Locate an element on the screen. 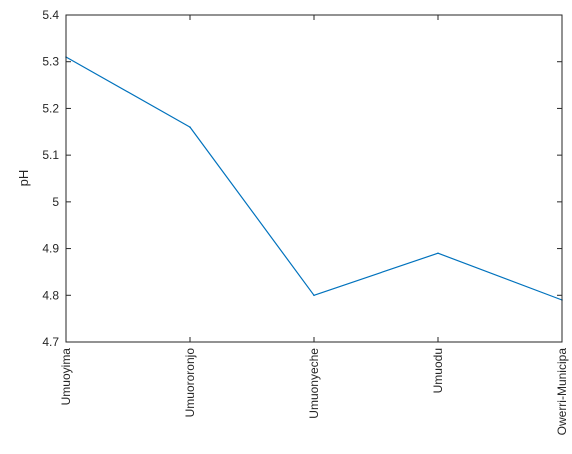 This screenshot has width=572, height=454. x-tick-label: Umuororonjo is located at coordinates (190, 383).